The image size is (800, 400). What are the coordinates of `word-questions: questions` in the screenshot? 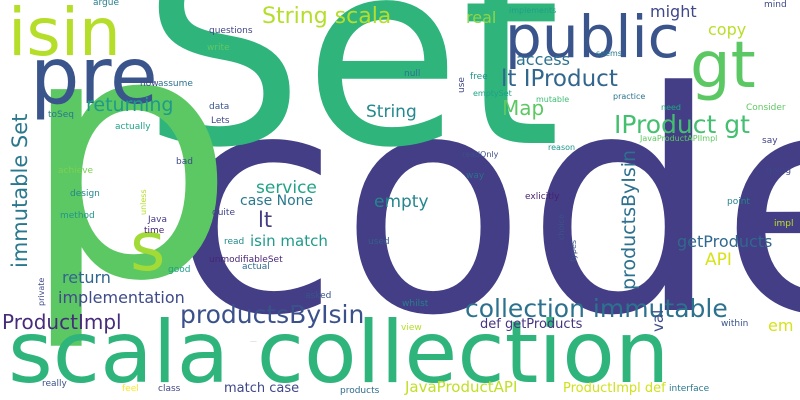 It's located at (231, 31).